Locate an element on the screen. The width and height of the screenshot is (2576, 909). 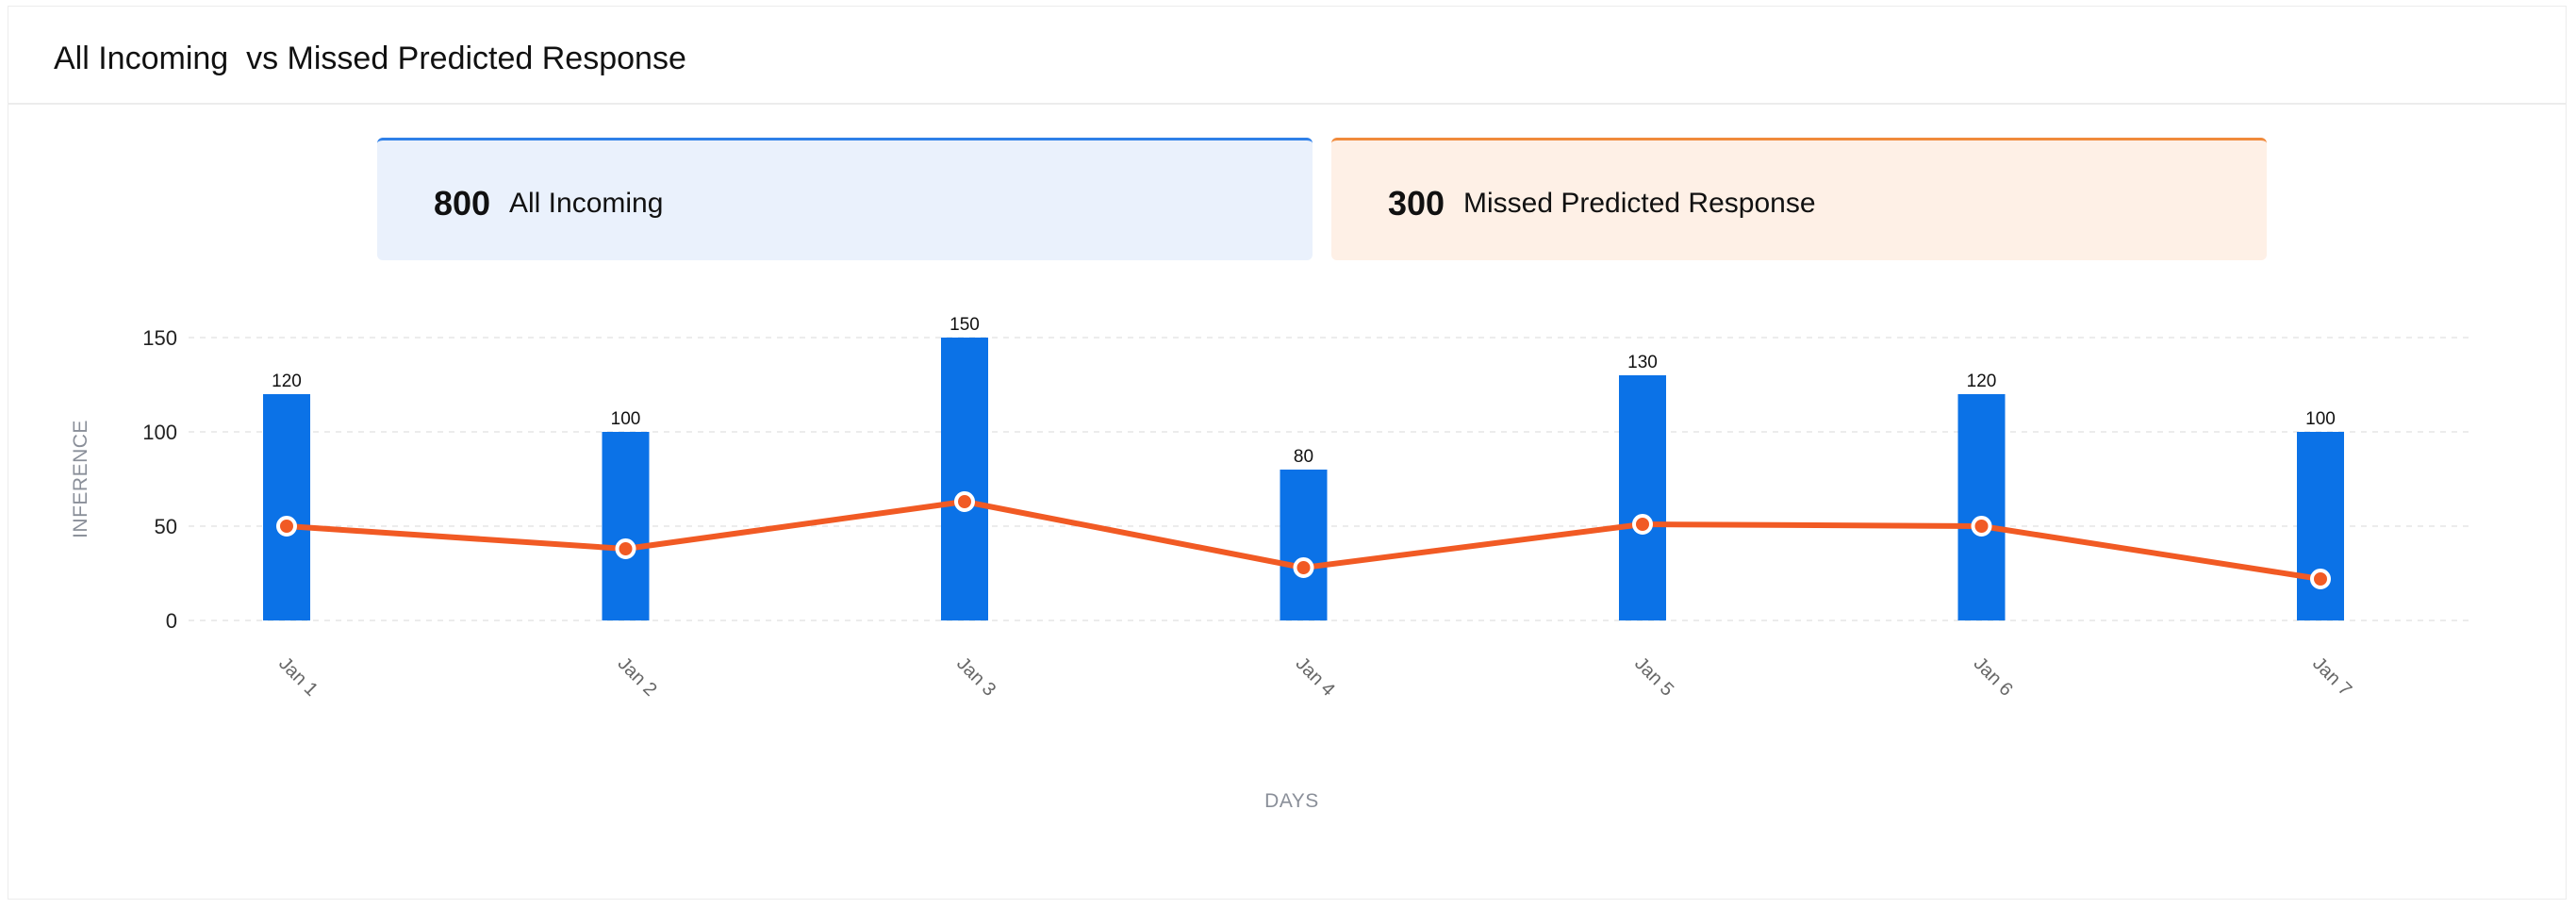
x-tick-label: Jan 3 is located at coordinates (975, 677).